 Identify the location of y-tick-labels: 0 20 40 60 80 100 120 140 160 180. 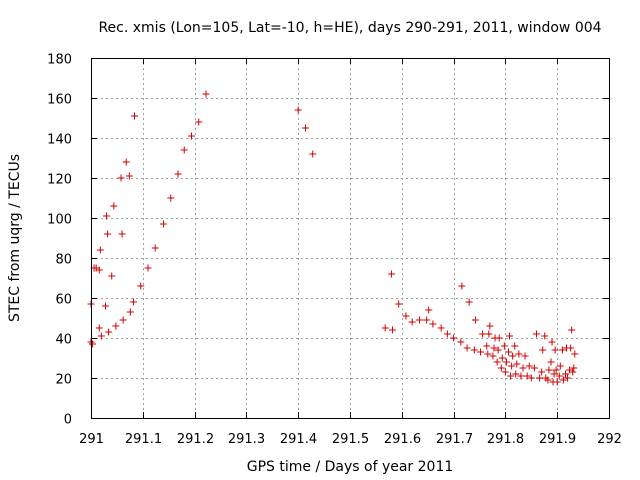
(59, 240).